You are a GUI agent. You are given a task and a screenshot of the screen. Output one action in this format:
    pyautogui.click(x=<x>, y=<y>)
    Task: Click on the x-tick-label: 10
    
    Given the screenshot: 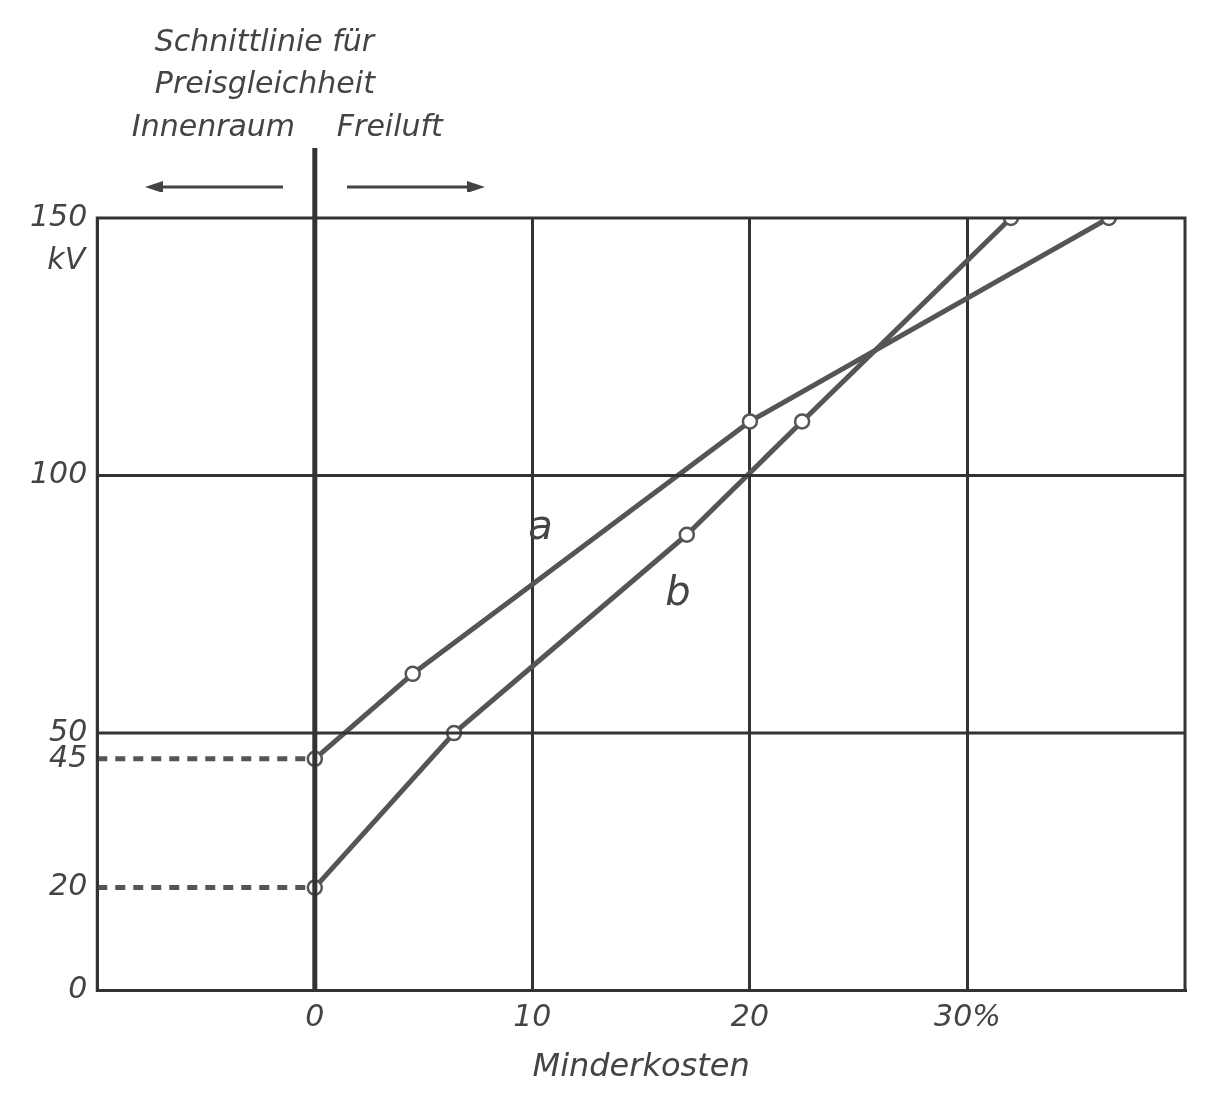 What is the action you would take?
    pyautogui.click(x=532, y=1016)
    